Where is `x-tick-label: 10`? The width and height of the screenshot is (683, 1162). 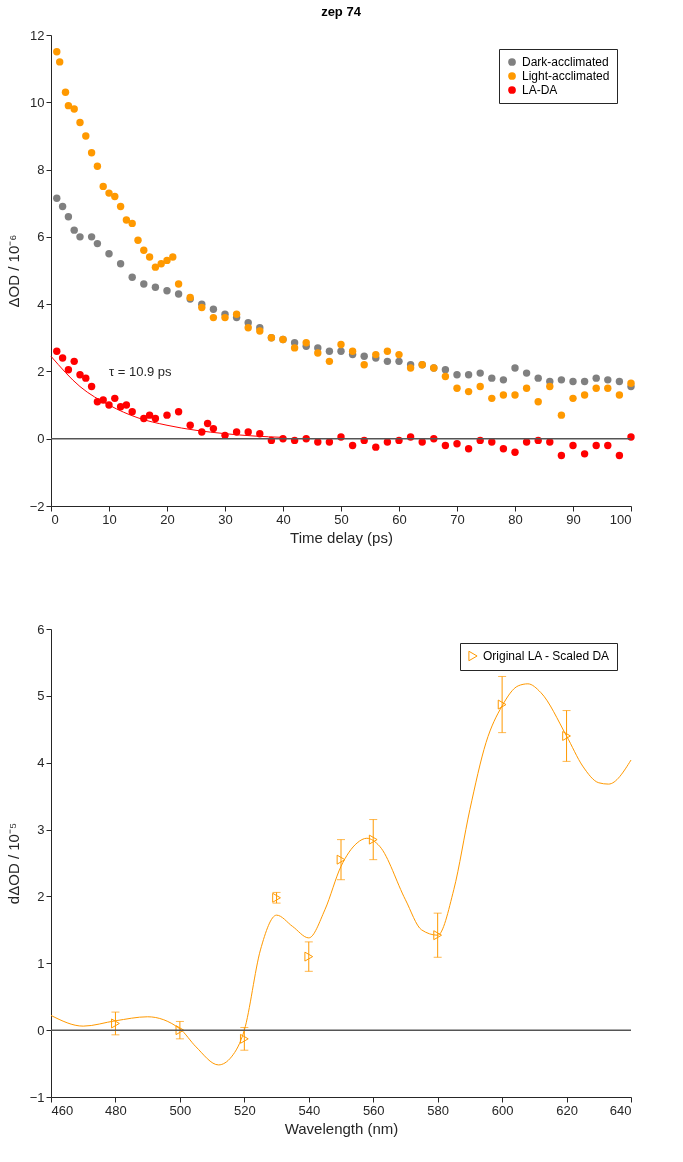 x-tick-label: 10 is located at coordinates (109, 519).